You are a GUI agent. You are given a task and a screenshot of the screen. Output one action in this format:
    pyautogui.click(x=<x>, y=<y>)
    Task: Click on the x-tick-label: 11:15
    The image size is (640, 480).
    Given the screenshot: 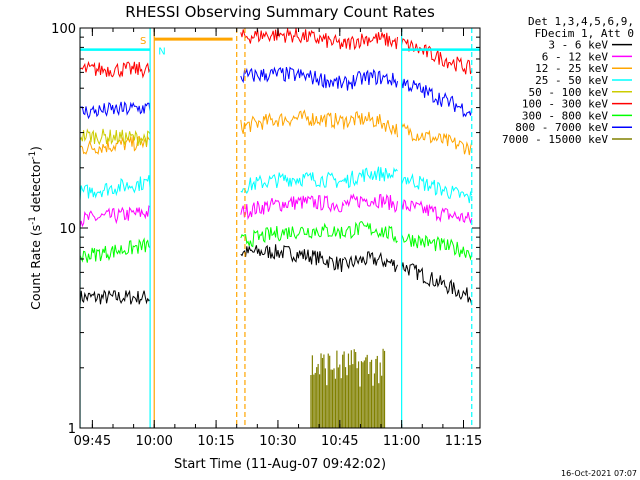 What is the action you would take?
    pyautogui.click(x=463, y=441)
    